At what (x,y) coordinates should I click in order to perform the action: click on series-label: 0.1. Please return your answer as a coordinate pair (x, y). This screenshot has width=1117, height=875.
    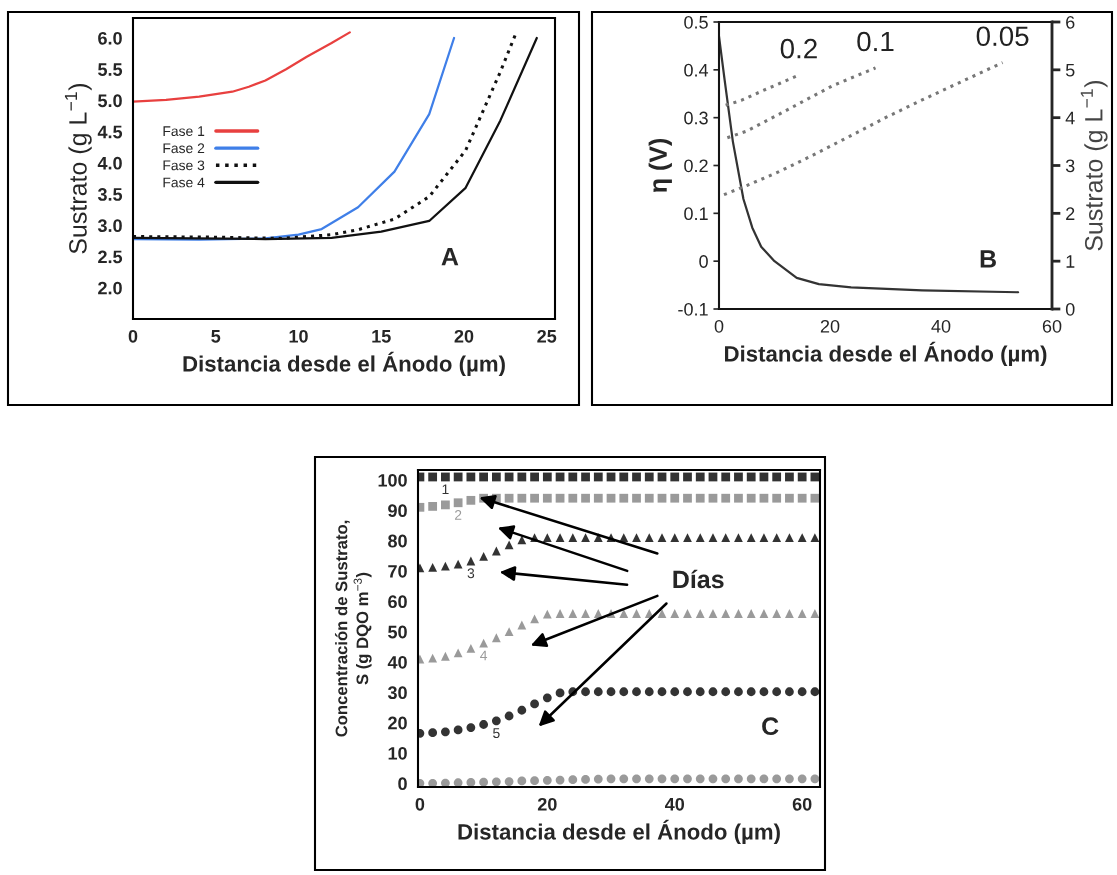
    Looking at the image, I should click on (875, 41).